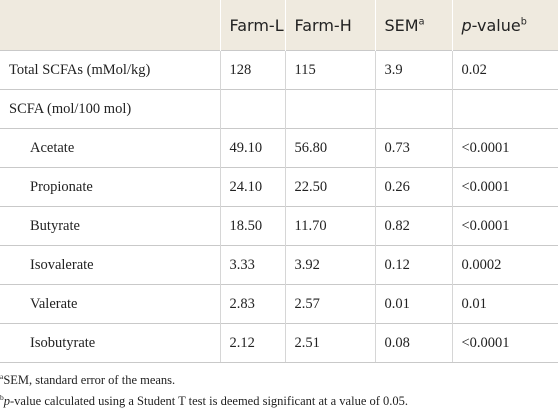 The image size is (558, 410). What do you see at coordinates (204, 378) in the screenshot?
I see `footnote: aSEM, standard error of the means.` at bounding box center [204, 378].